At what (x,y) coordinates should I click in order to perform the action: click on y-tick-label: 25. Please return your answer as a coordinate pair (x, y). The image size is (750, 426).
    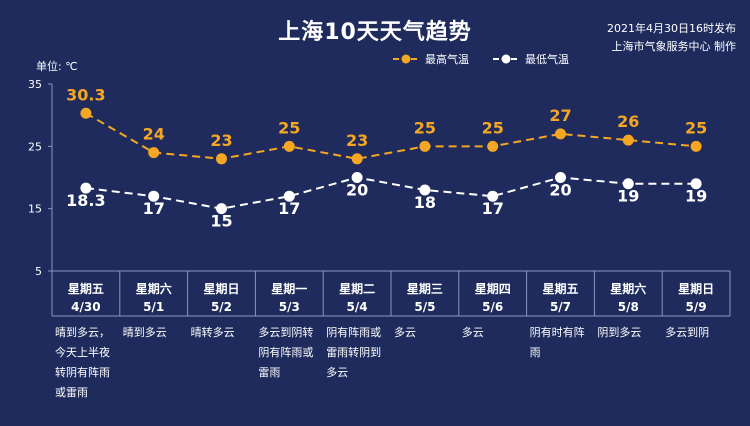
    Looking at the image, I should click on (35, 146).